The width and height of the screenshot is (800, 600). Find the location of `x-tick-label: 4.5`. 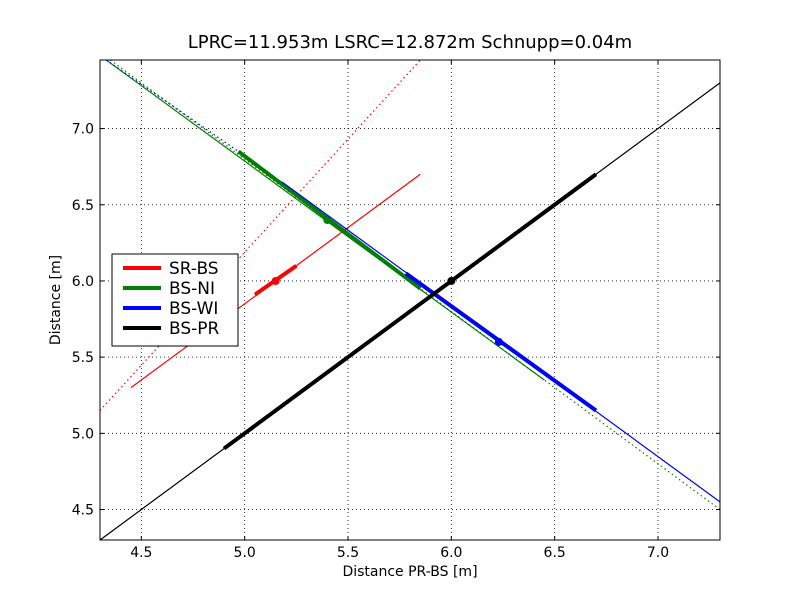

x-tick-label: 4.5 is located at coordinates (141, 553).